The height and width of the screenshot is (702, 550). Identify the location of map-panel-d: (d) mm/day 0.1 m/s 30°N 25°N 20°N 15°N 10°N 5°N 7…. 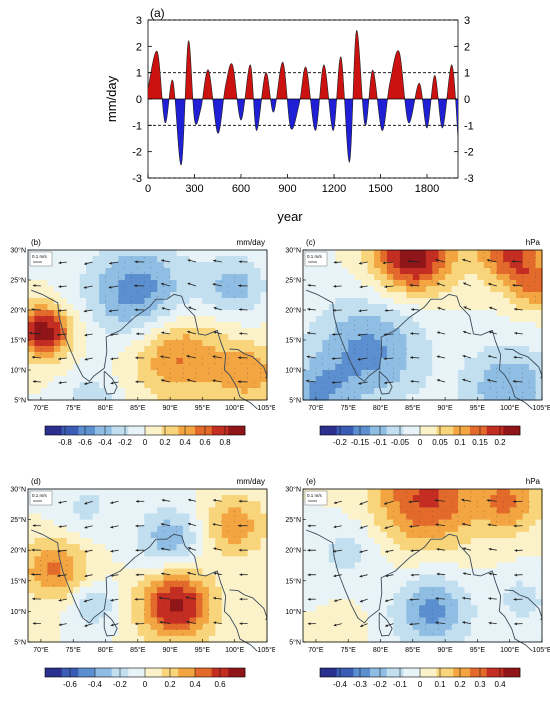
(142, 583).